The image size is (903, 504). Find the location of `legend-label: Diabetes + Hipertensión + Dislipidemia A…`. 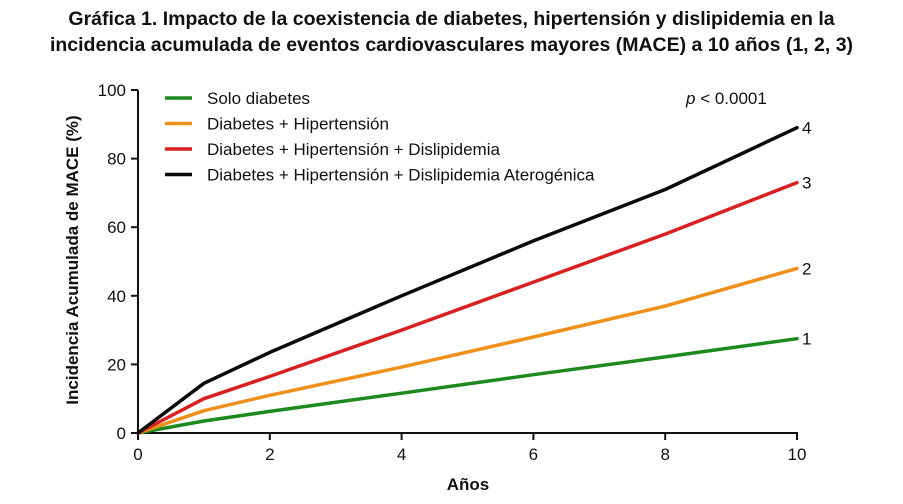

legend-label: Diabetes + Hipertensión + Dislipidemia A… is located at coordinates (401, 175).